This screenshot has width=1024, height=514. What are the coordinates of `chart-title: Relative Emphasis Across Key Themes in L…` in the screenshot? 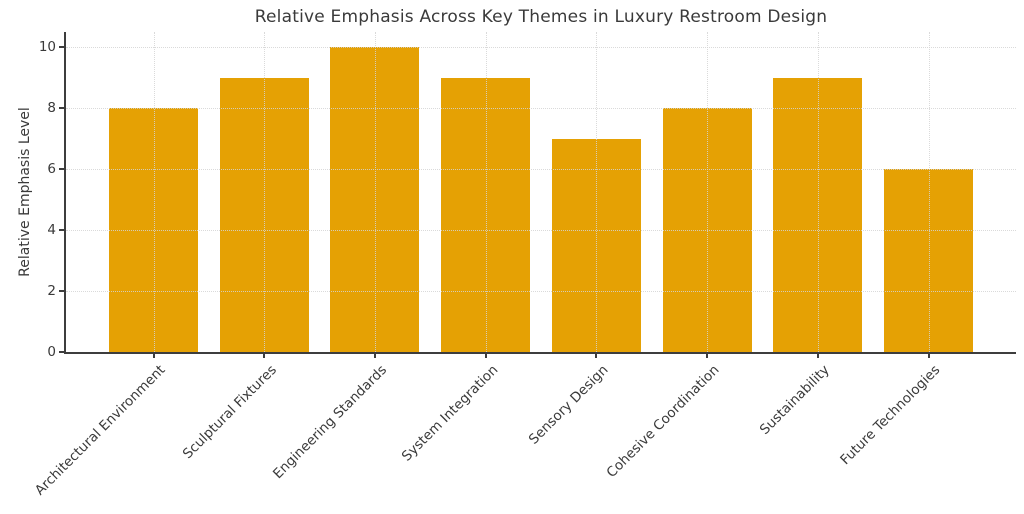 It's located at (541, 17).